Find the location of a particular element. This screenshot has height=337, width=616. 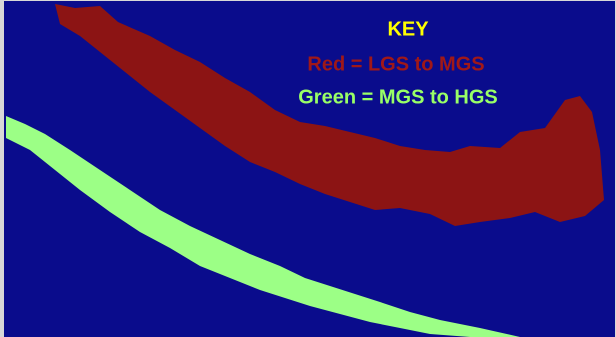

key-title: KEY is located at coordinates (408, 29).